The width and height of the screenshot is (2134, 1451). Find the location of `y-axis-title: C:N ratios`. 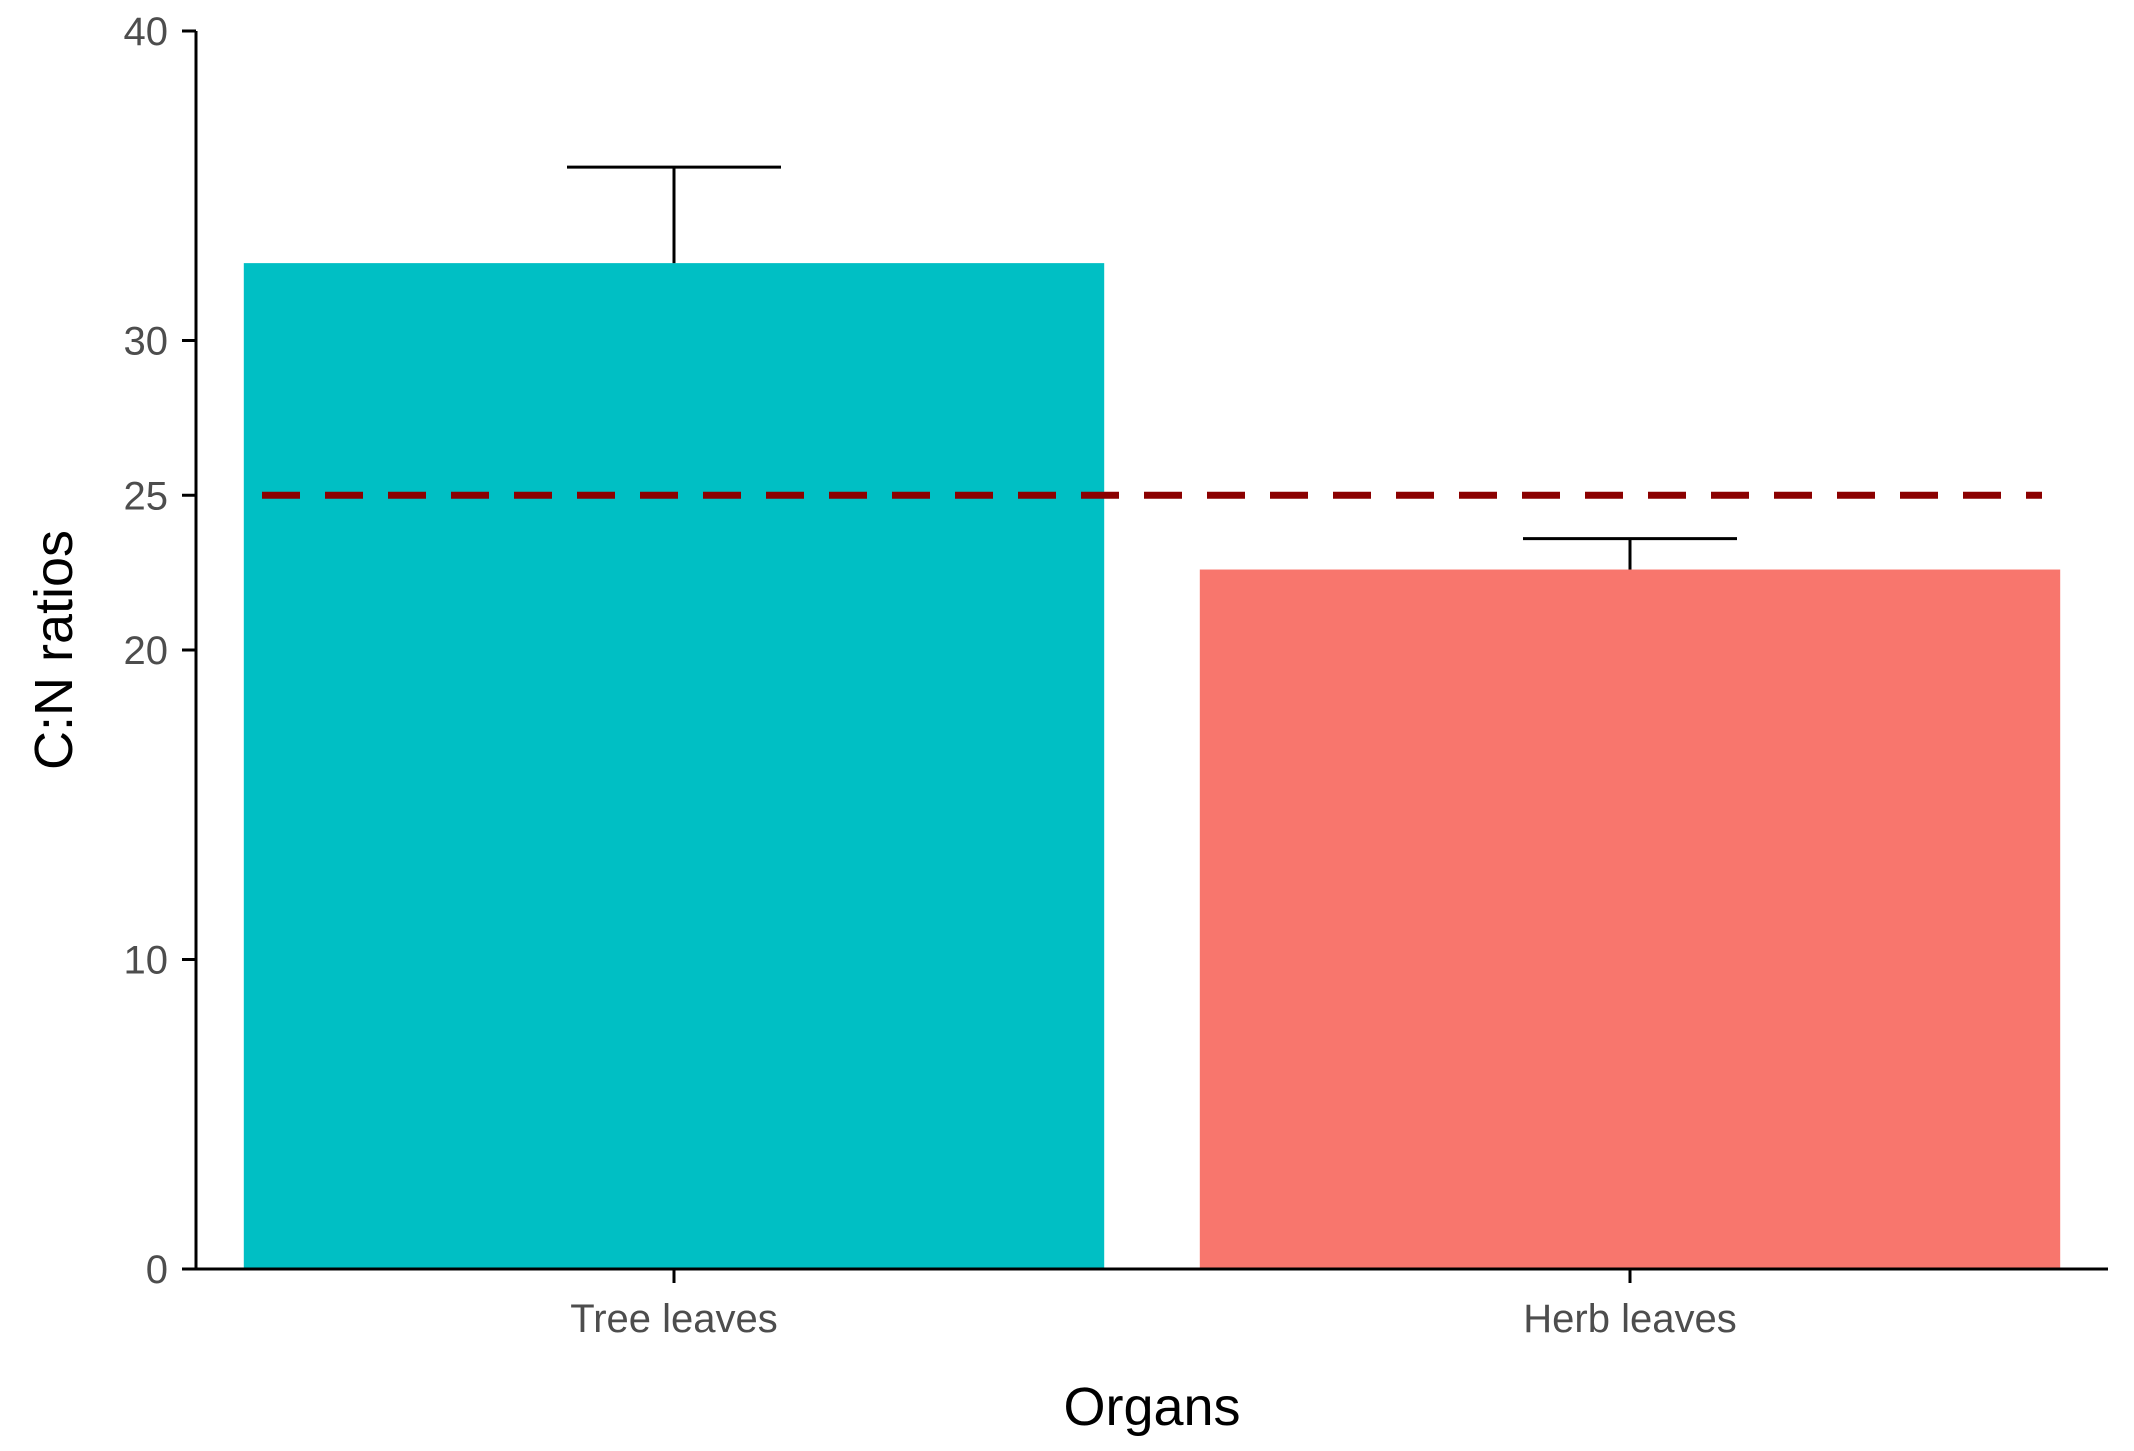

y-axis-title: C:N ratios is located at coordinates (54, 650).